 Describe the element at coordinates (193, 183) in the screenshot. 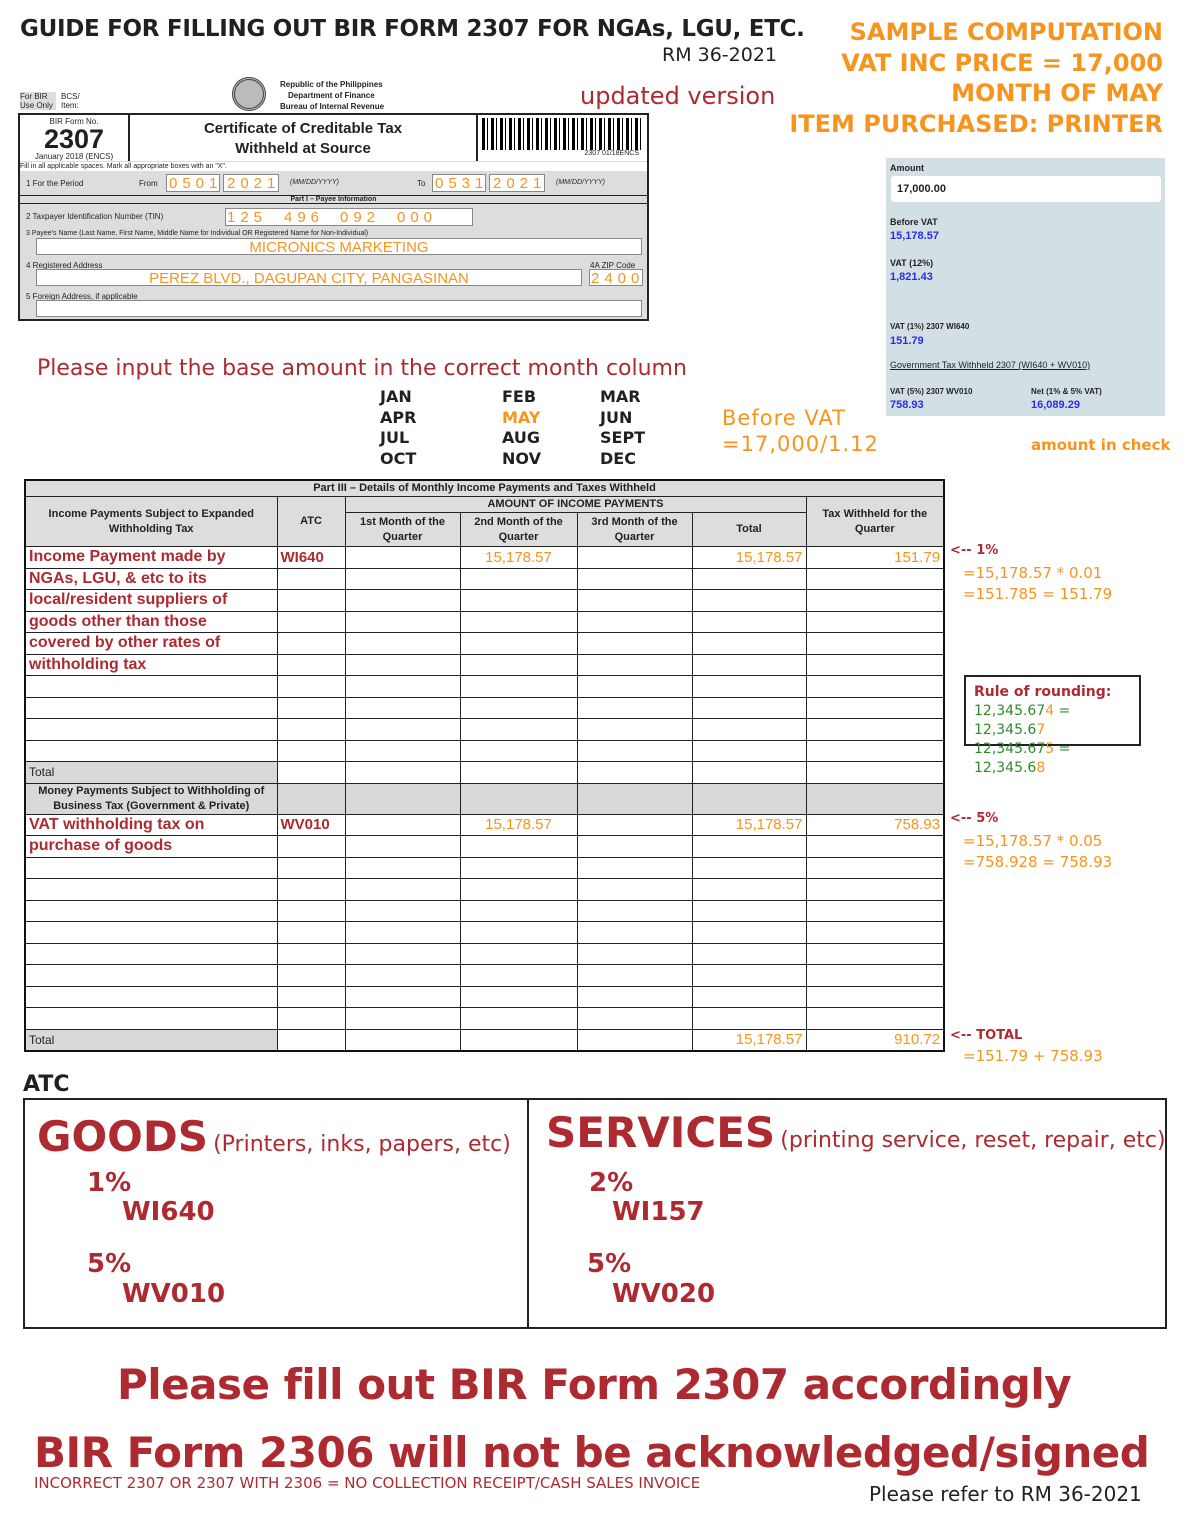

I see `from-mmdd-field: 0501` at that location.